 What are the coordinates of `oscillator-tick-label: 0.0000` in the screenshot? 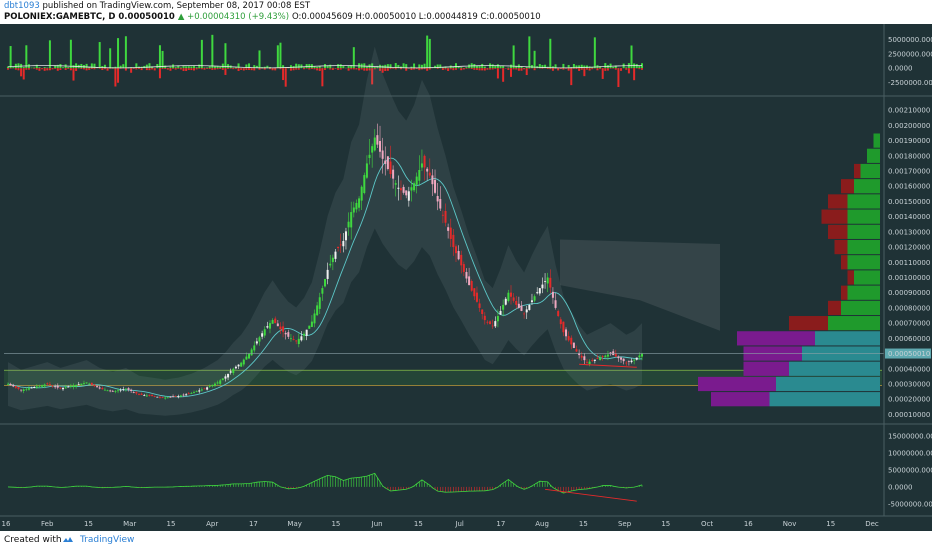 It's located at (900, 487).